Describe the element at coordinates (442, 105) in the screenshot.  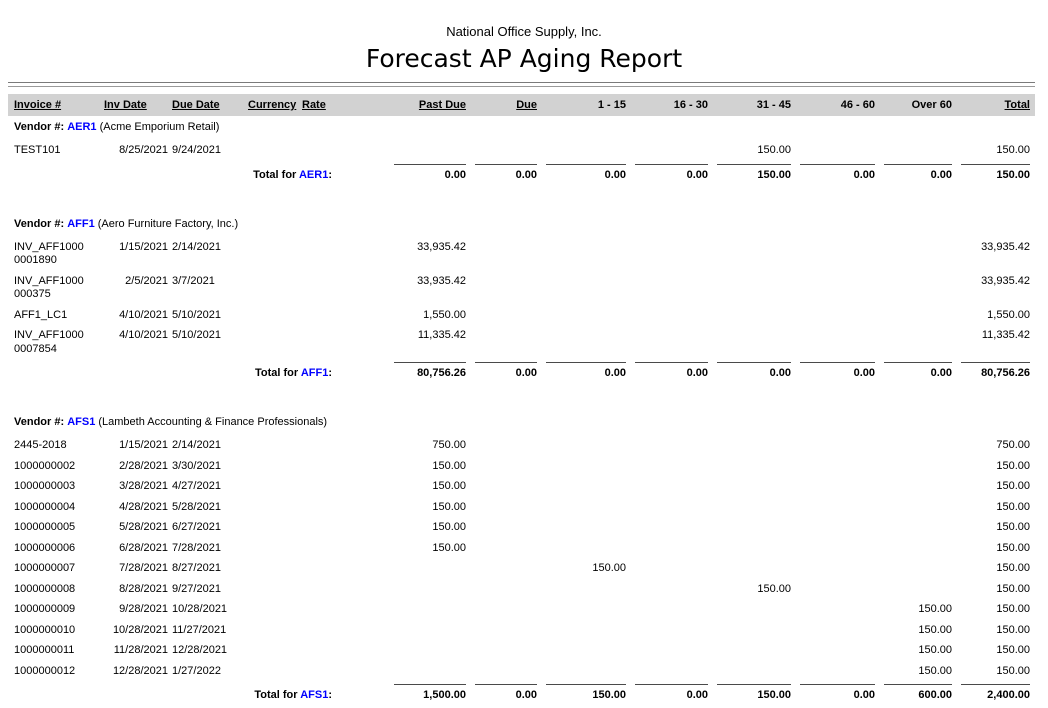
I see `column-header-past-due: Past Due` at that location.